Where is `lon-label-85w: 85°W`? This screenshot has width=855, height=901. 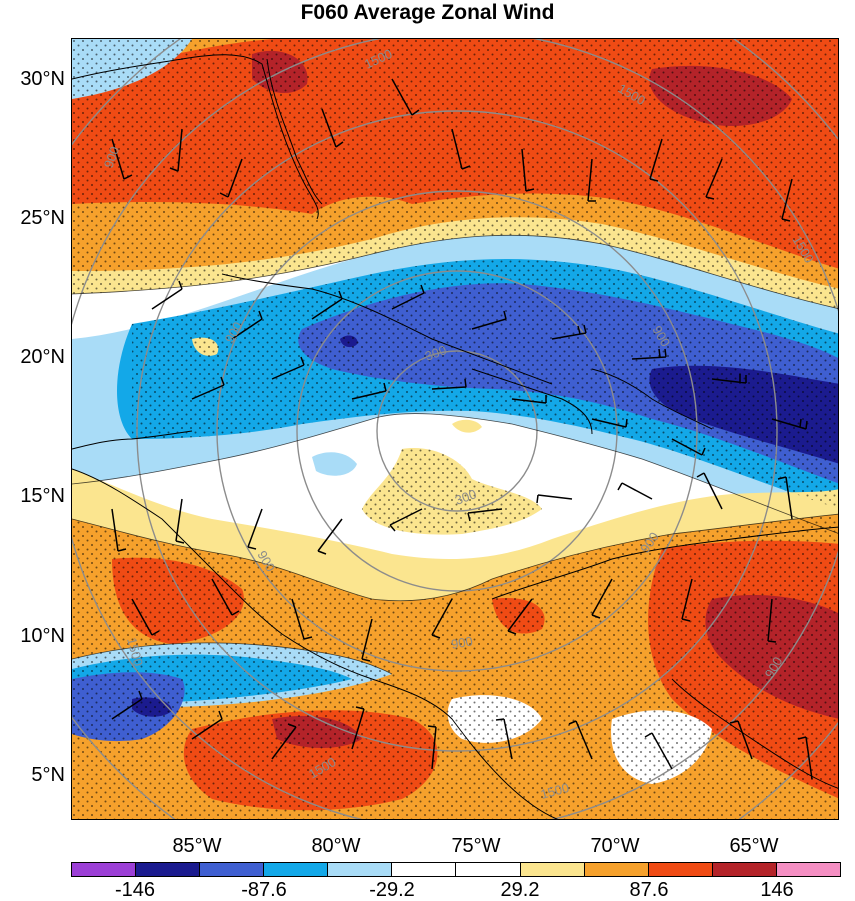 lon-label-85w: 85°W is located at coordinates (197, 846).